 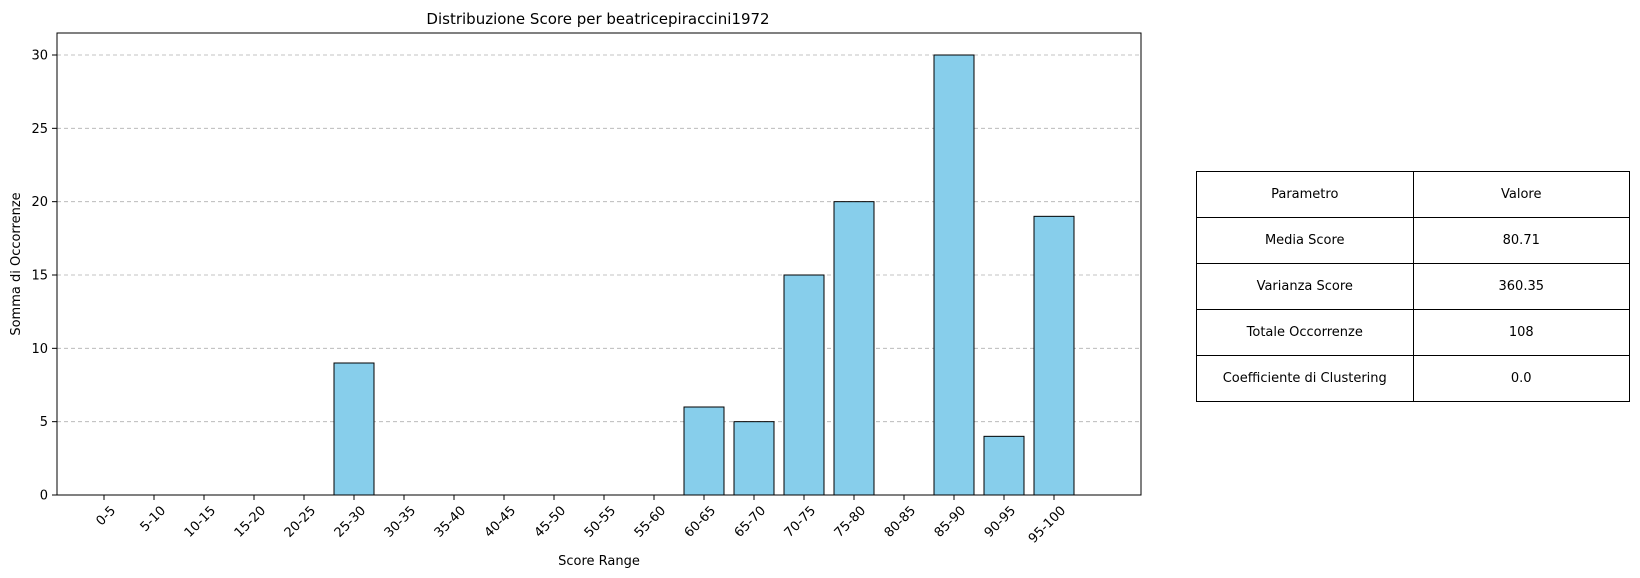 I want to click on y-tick-label: 30, so click(x=39, y=56).